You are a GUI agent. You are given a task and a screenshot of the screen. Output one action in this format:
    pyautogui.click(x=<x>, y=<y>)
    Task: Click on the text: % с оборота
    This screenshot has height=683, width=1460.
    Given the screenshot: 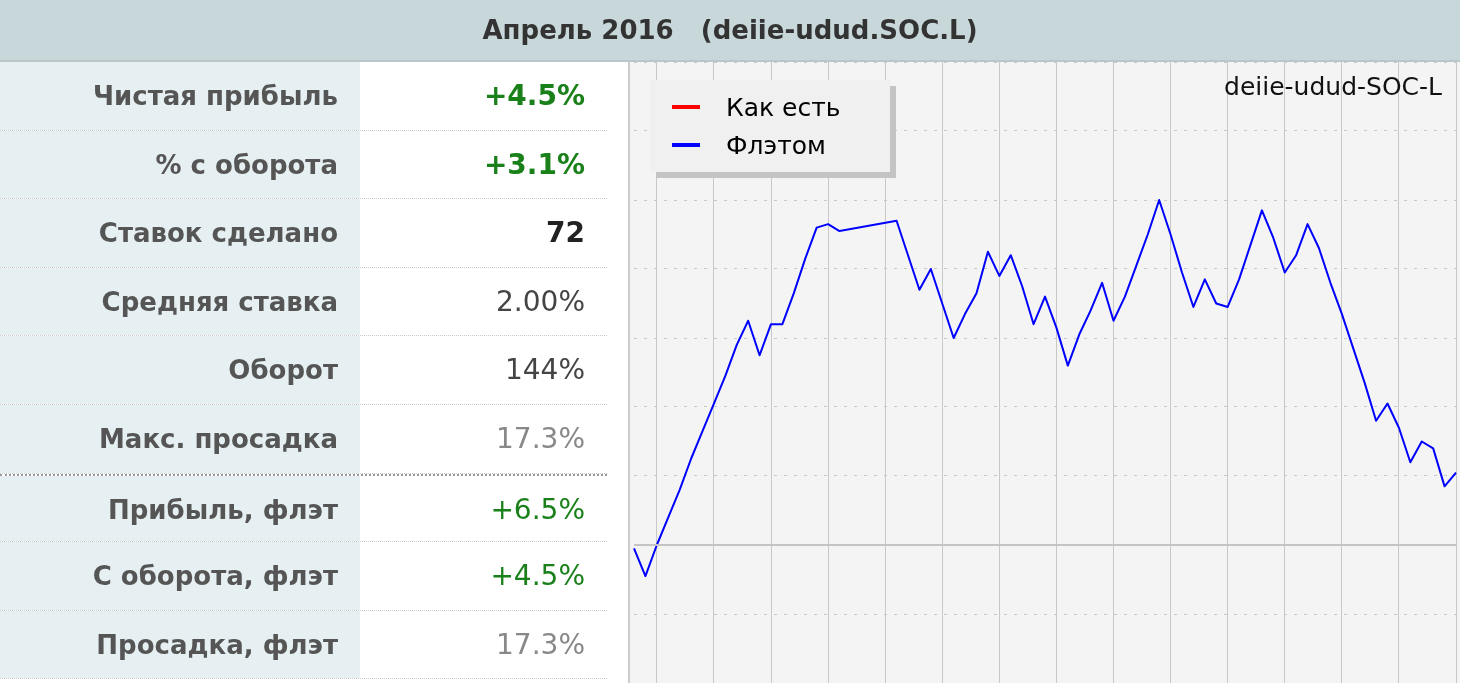 What is the action you would take?
    pyautogui.click(x=180, y=164)
    